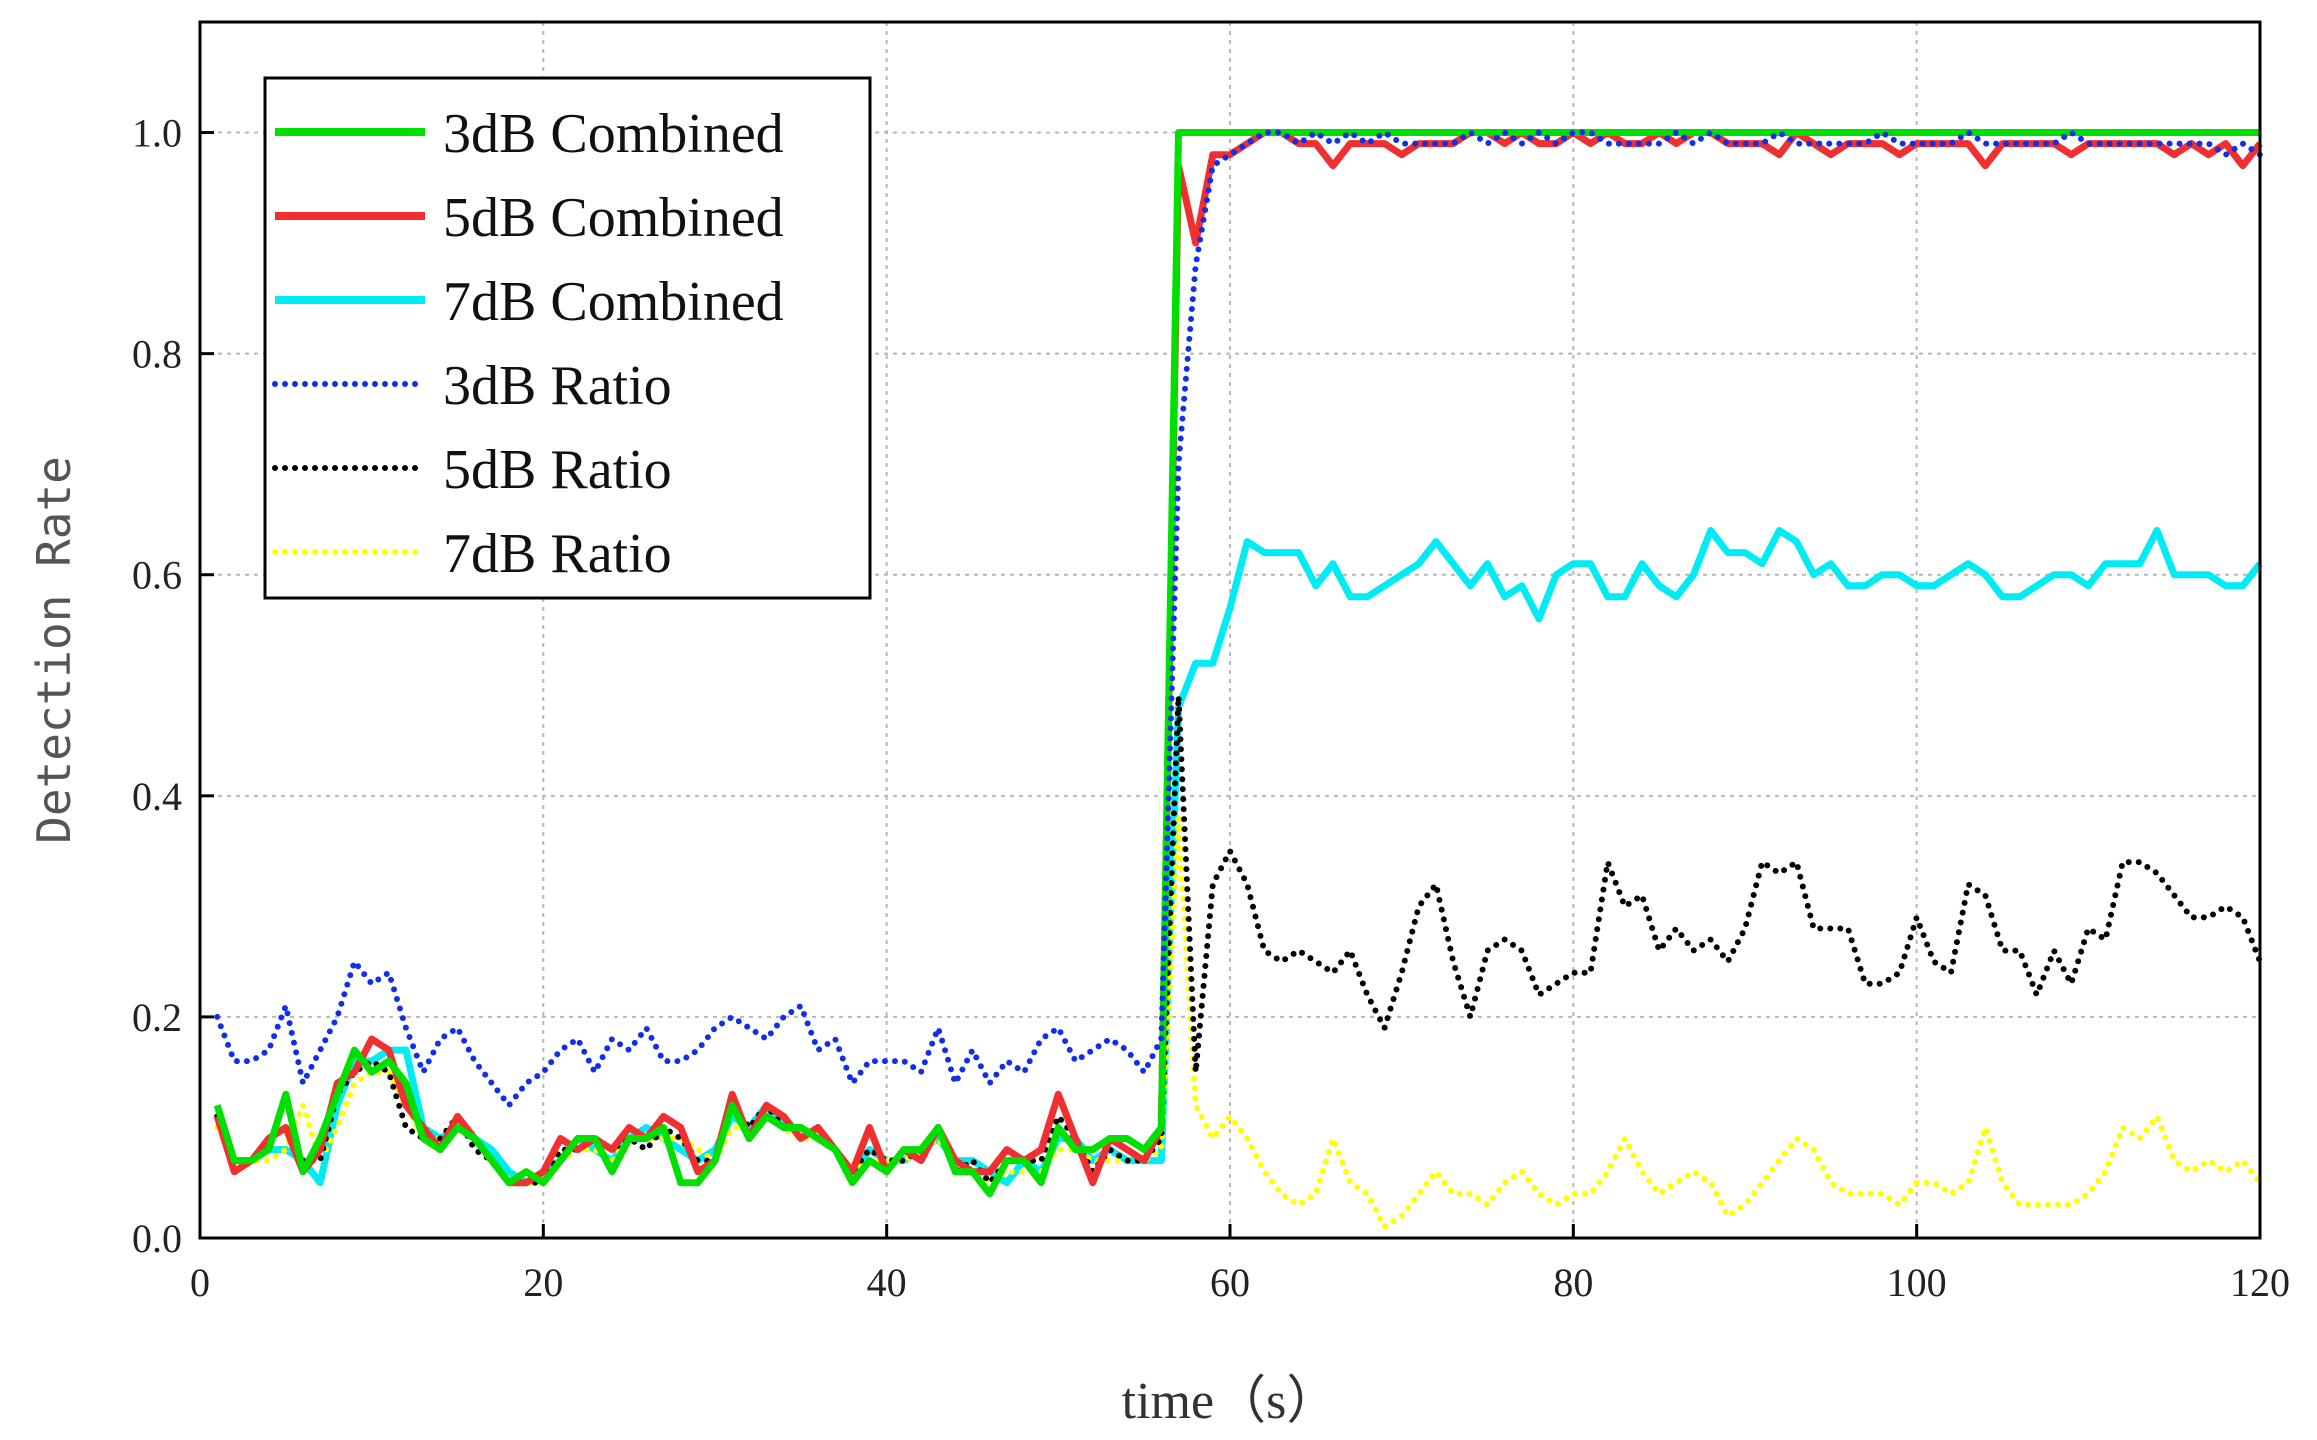 Image resolution: width=2317 pixels, height=1440 pixels. What do you see at coordinates (1230, 1282) in the screenshot?
I see `x-tick-label: 60` at bounding box center [1230, 1282].